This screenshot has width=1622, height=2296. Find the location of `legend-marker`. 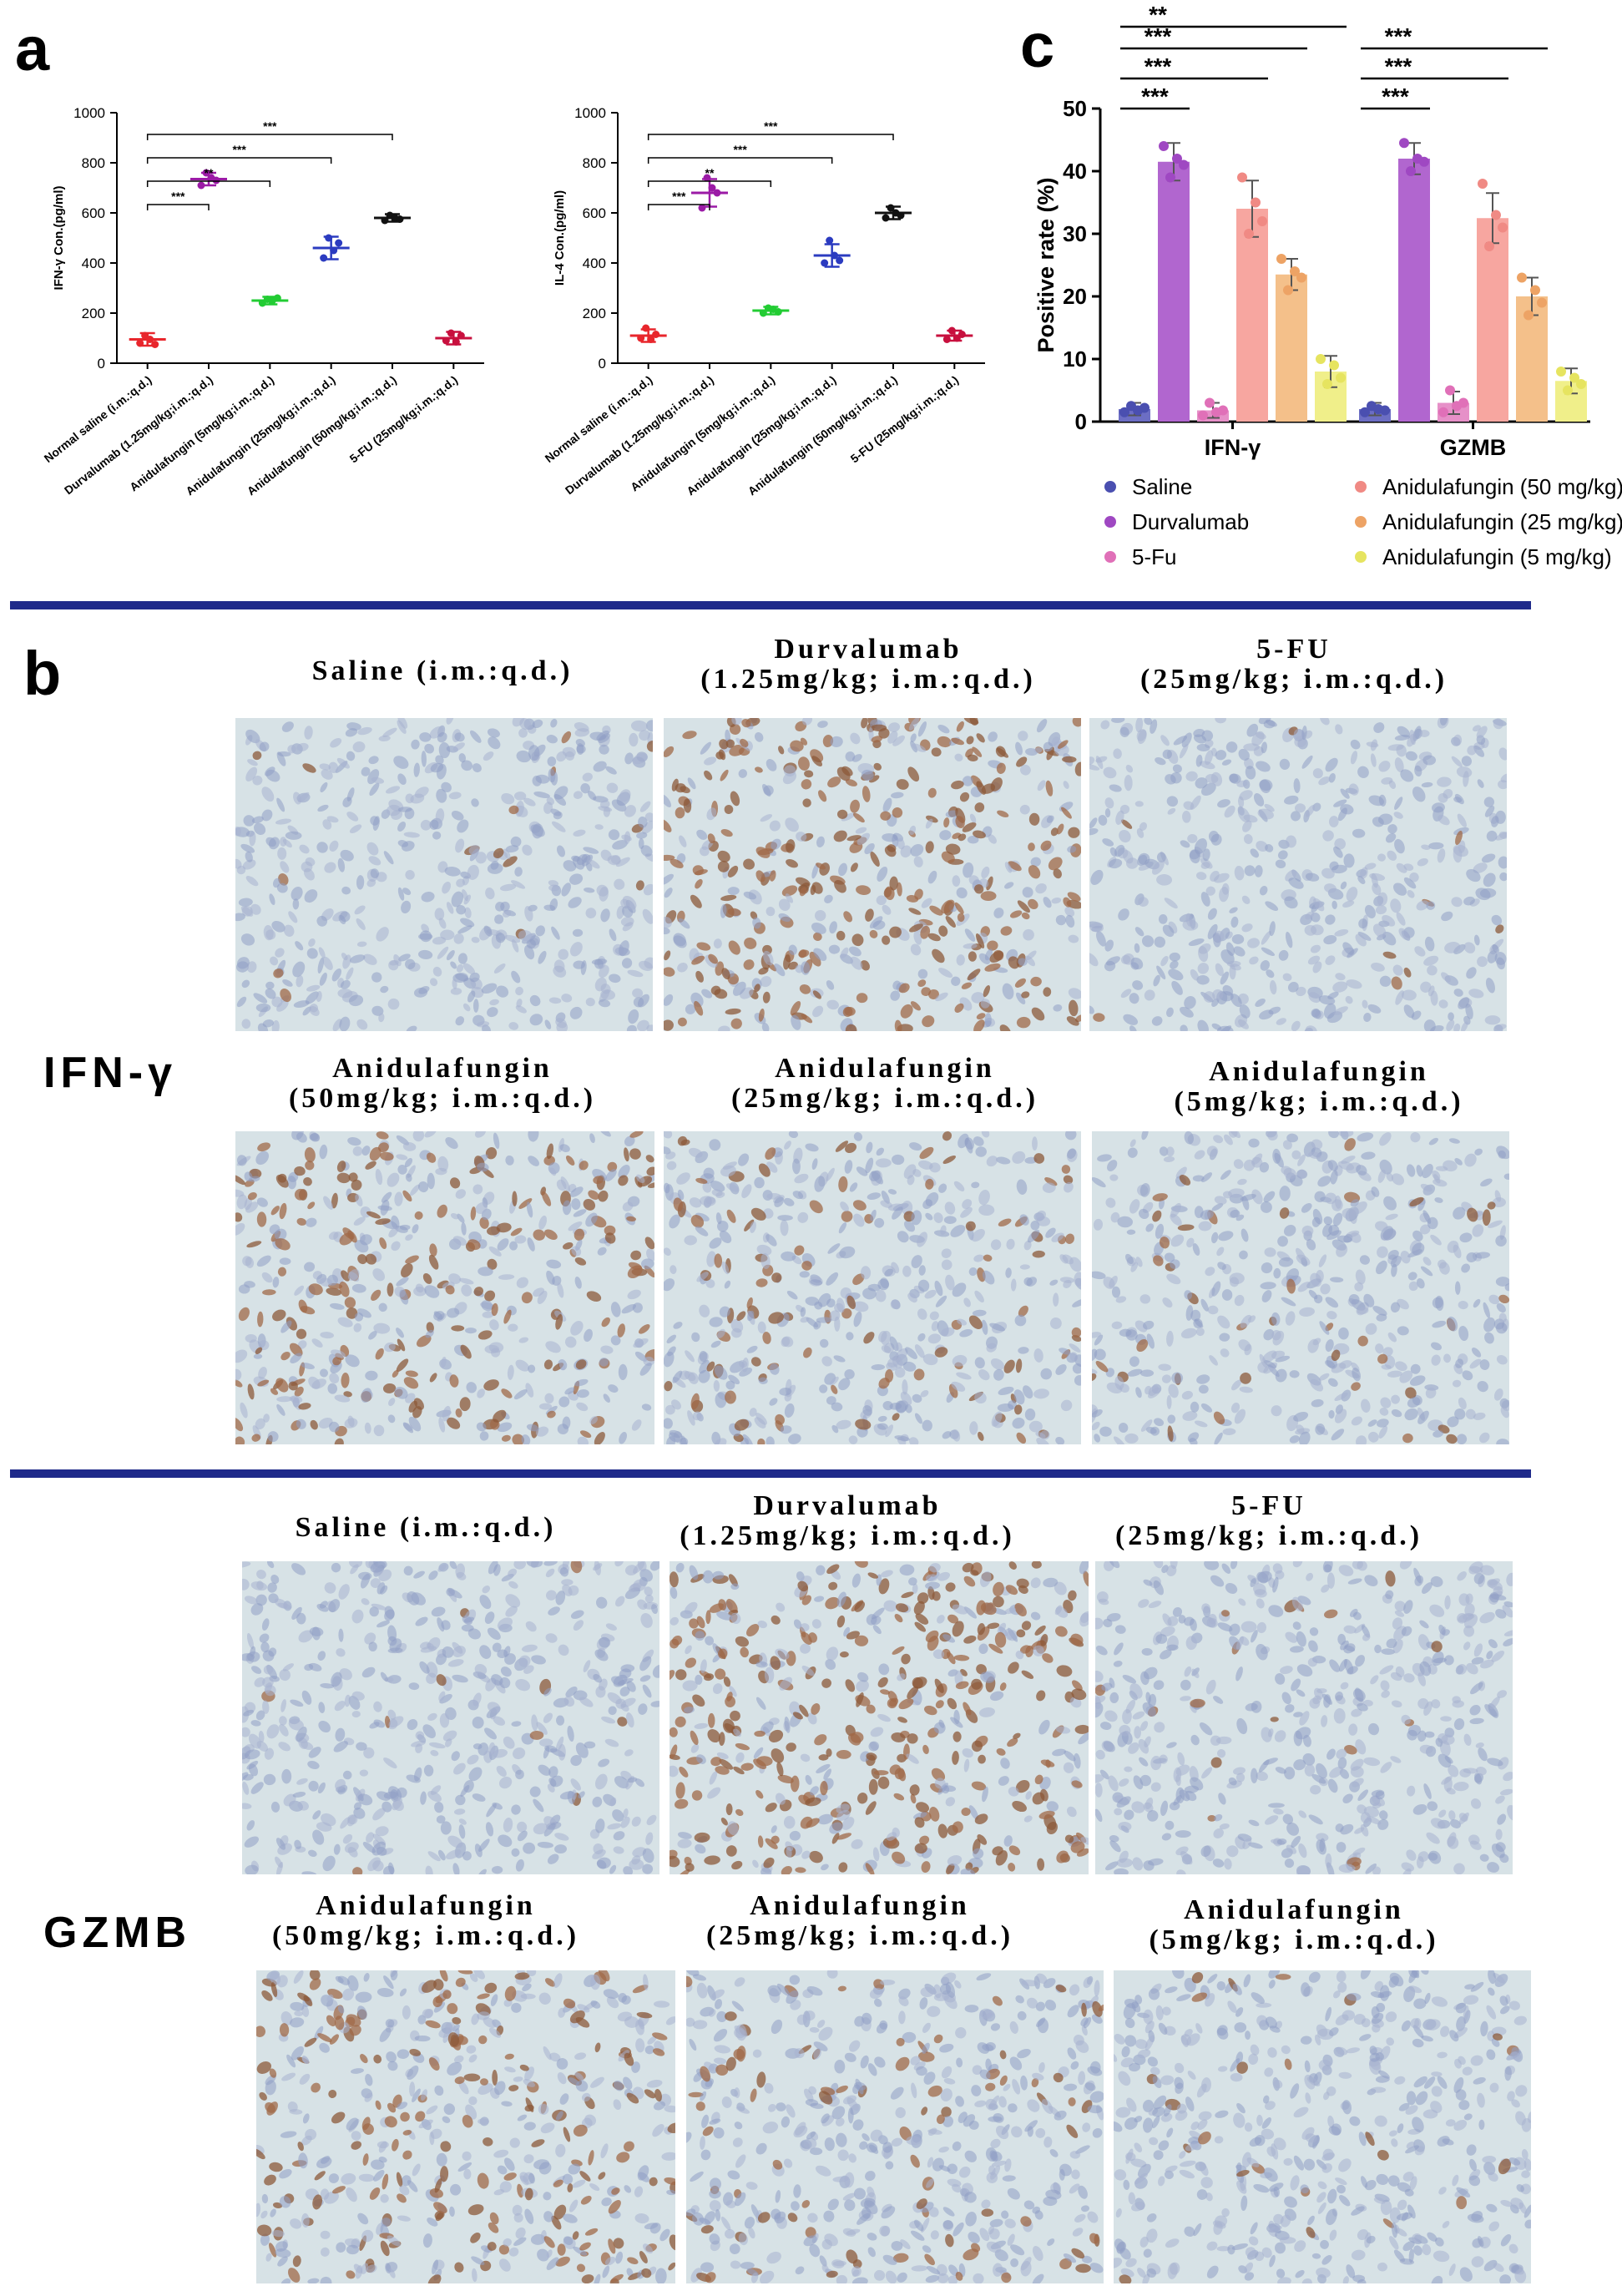

legend-marker is located at coordinates (1110, 557).